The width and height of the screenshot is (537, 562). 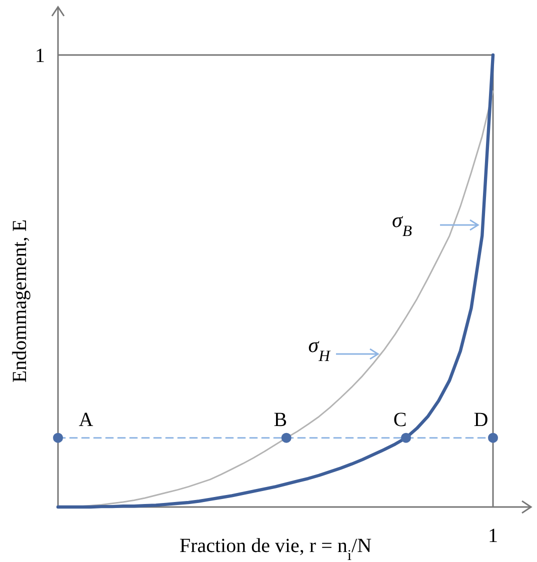 What do you see at coordinates (20, 301) in the screenshot?
I see `y-axis-title: Endommagement, E` at bounding box center [20, 301].